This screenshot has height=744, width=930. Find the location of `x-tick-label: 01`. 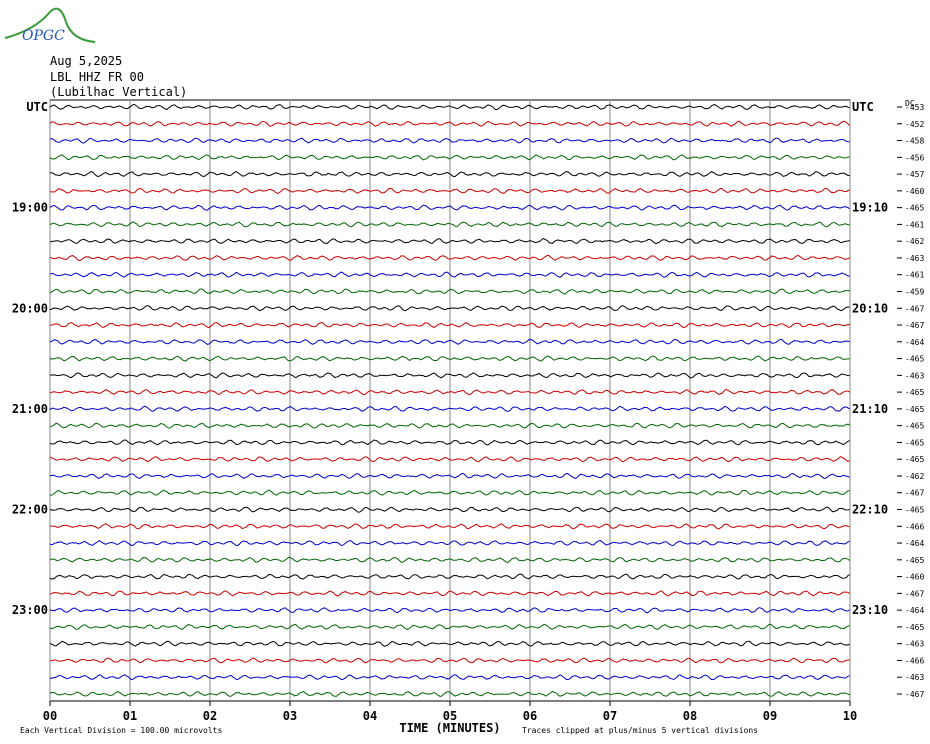

x-tick-label: 01 is located at coordinates (130, 716).